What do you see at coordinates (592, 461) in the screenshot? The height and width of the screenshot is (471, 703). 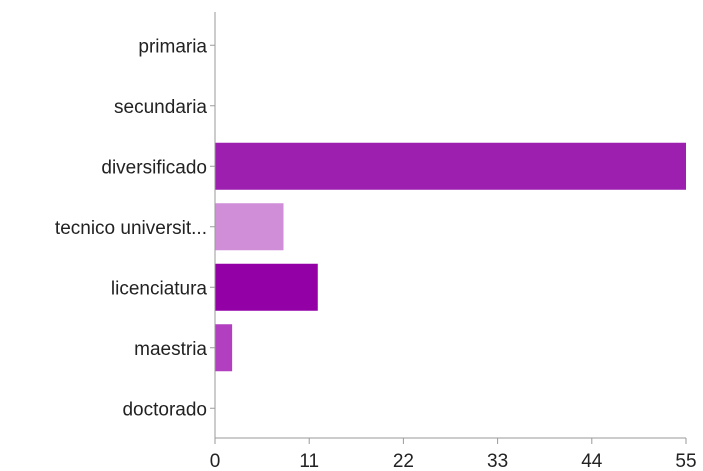 I see `x-tick-label-4: 44` at bounding box center [592, 461].